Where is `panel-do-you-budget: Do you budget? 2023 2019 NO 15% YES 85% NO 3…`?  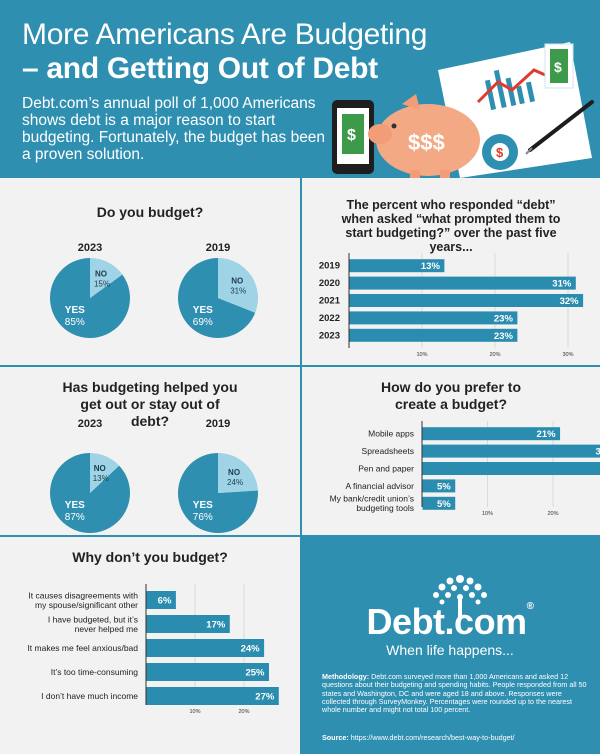 panel-do-you-budget: Do you budget? 2023 2019 NO 15% YES 85% NO 3… is located at coordinates (150, 271).